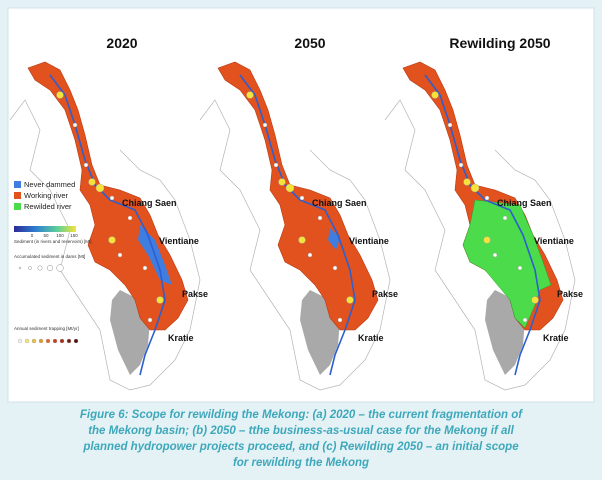 The width and height of the screenshot is (602, 480). Describe the element at coordinates (32, 235) in the screenshot. I see `sediment-tick: 0` at that location.